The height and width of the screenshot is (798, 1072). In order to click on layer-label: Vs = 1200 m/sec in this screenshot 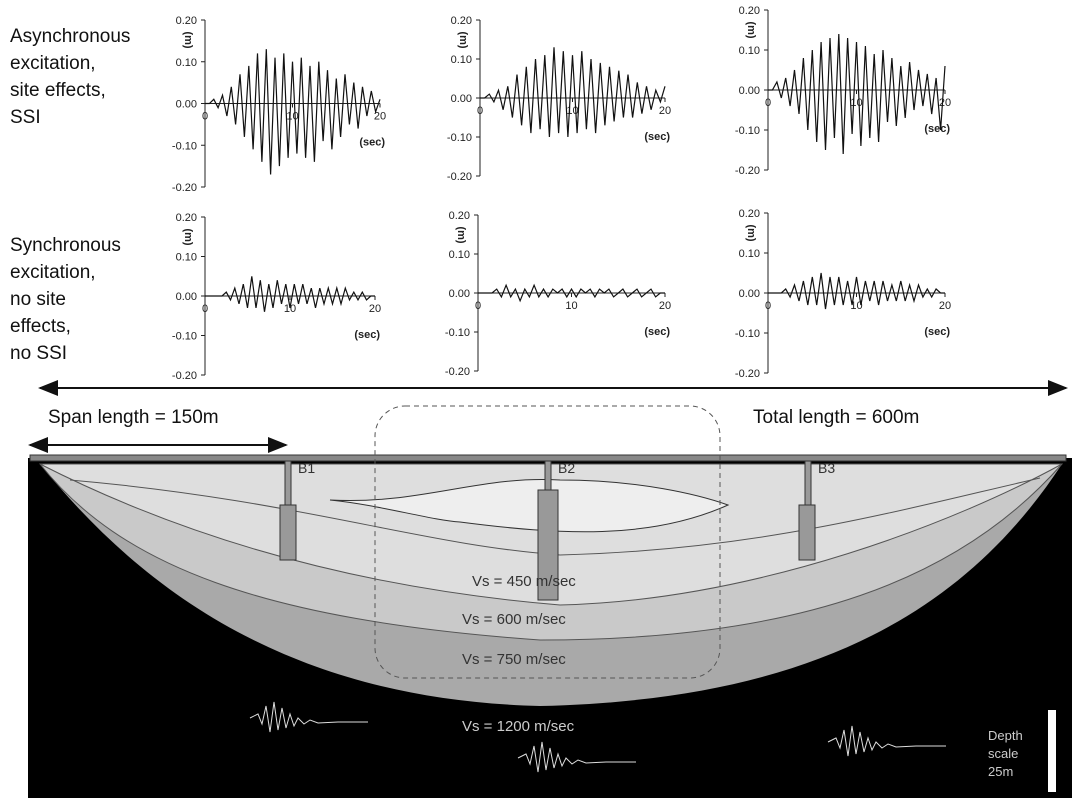, I will do `click(518, 726)`.